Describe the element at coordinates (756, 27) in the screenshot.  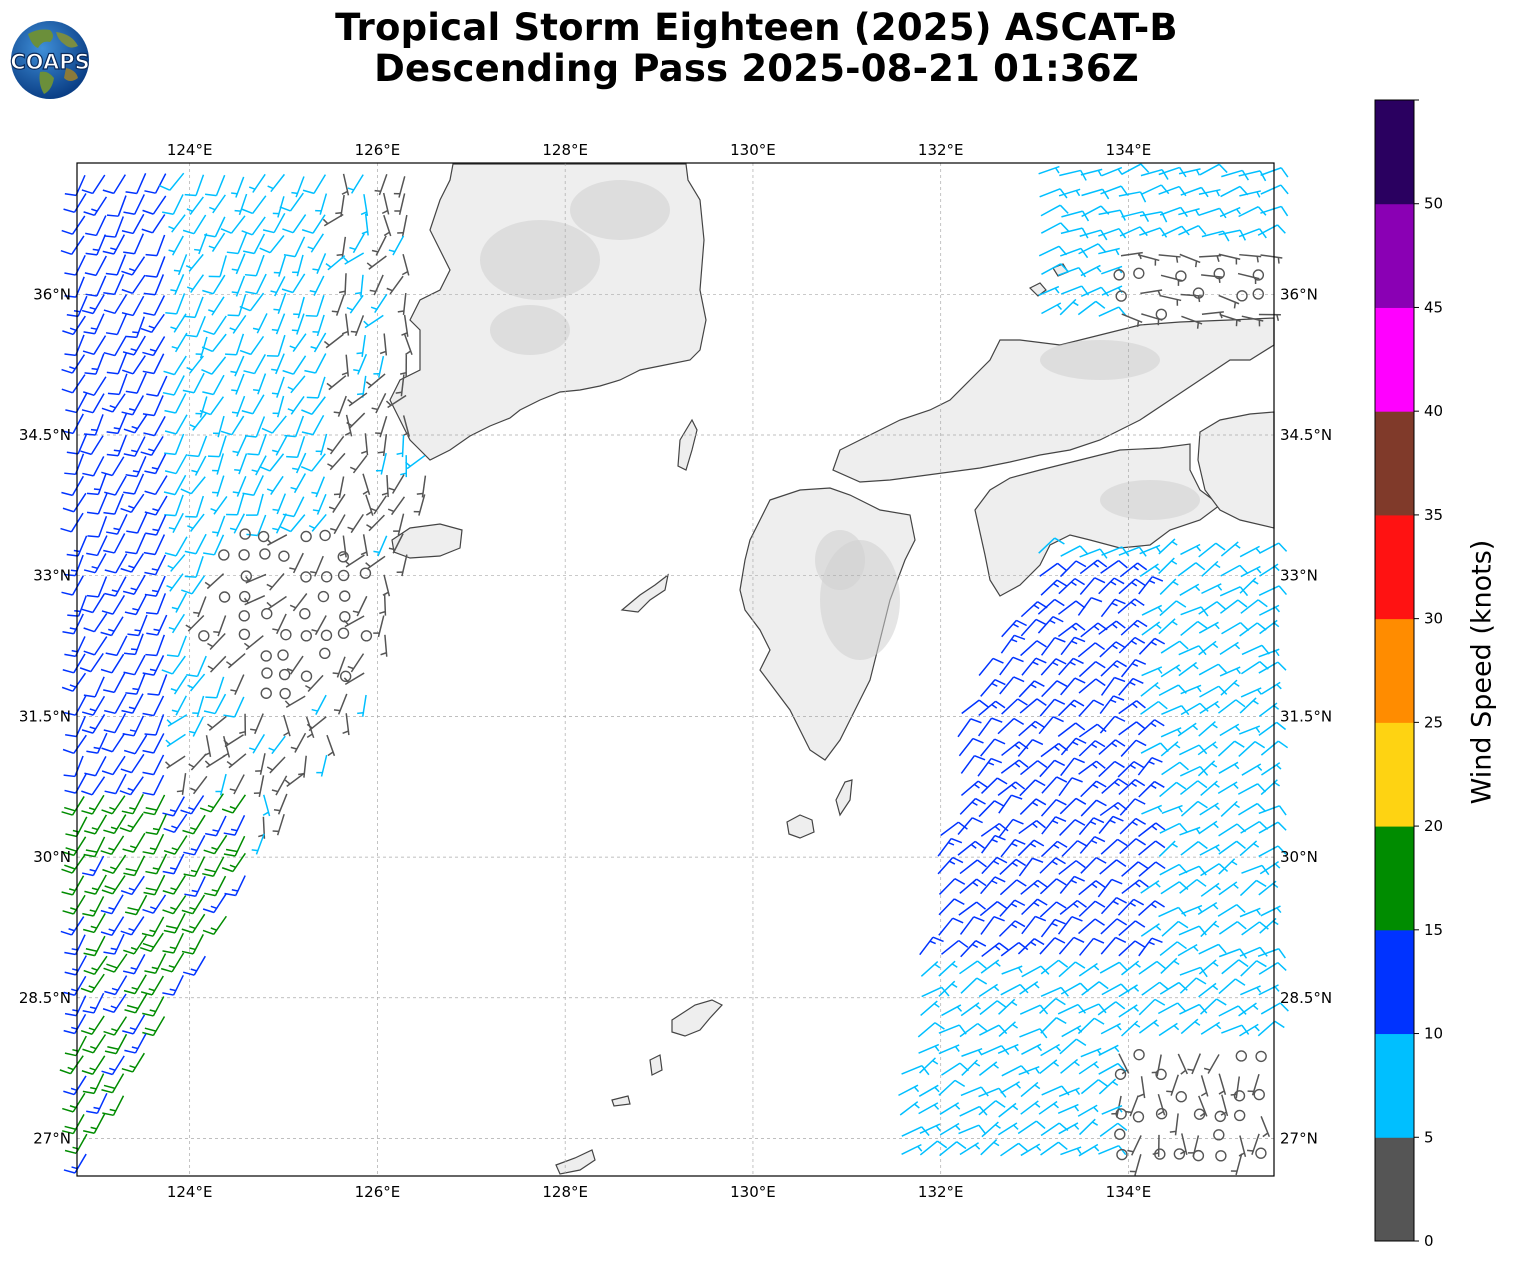
I see `map-title-line1: Tropical Storm Eighteen (2025) ASCAT-B` at that location.